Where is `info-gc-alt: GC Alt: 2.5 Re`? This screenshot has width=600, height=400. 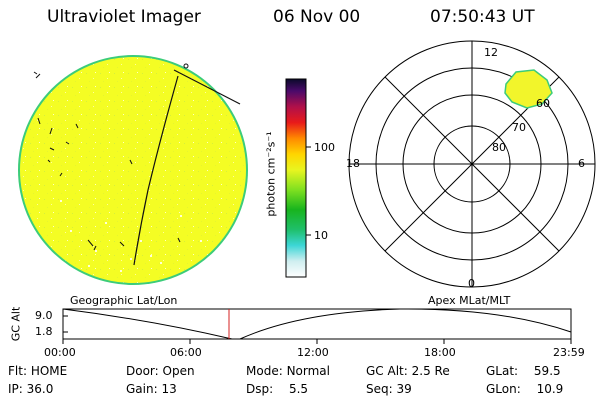
info-gc-alt: GC Alt: 2.5 Re is located at coordinates (408, 371).